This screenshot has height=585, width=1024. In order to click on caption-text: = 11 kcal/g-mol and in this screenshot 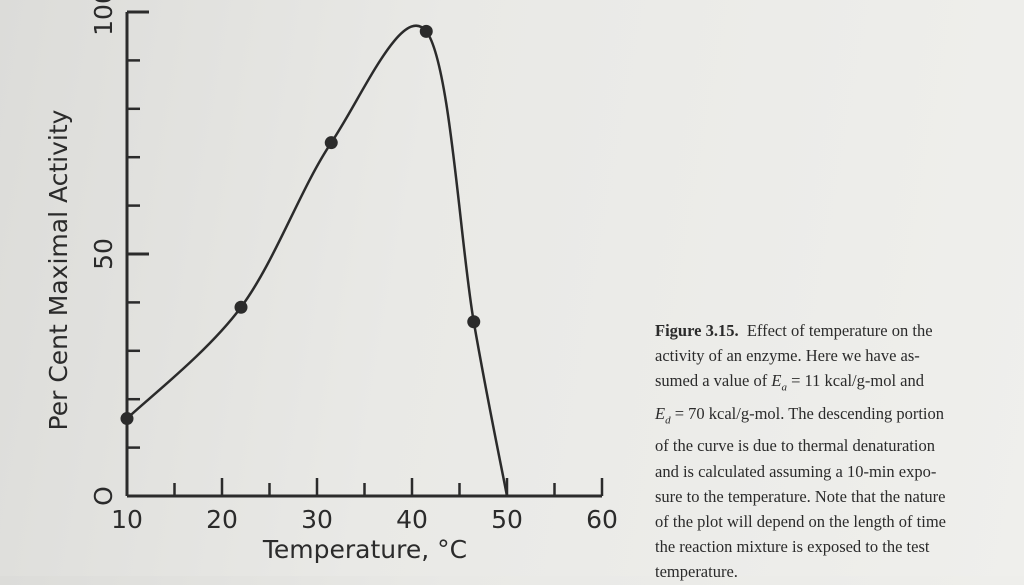, I will do `click(855, 381)`.